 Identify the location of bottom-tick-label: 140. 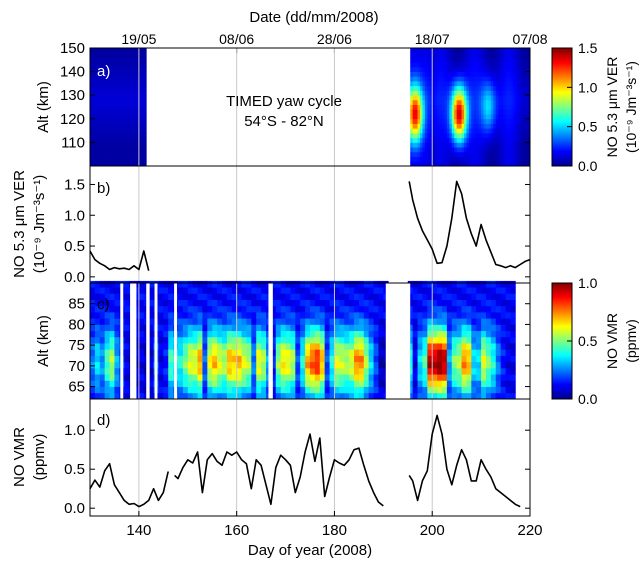
(138, 530).